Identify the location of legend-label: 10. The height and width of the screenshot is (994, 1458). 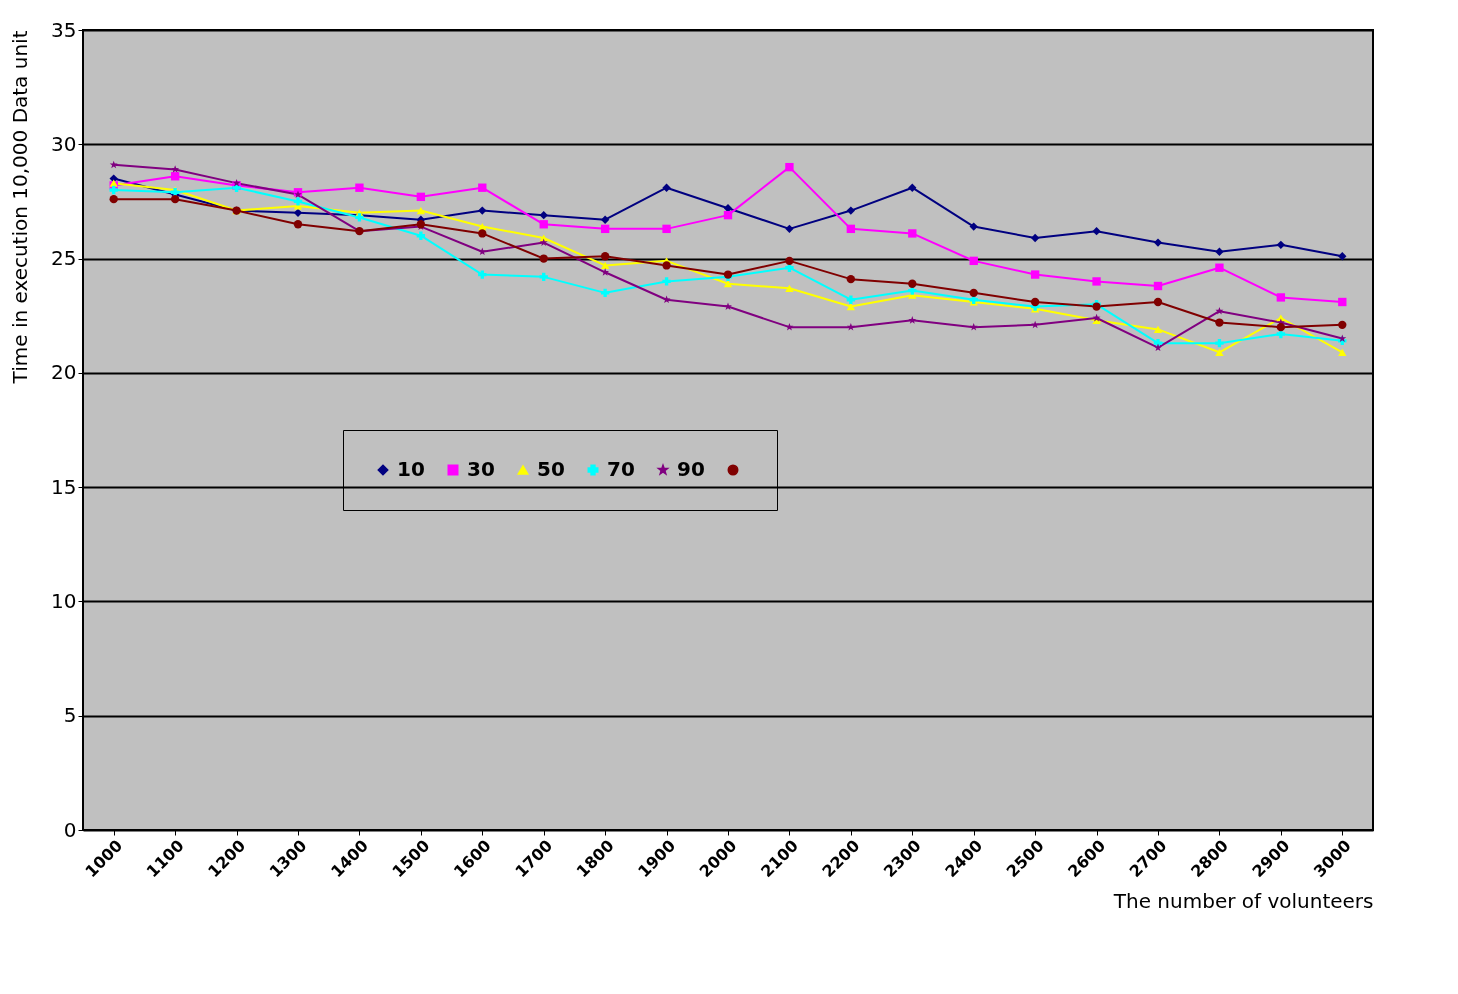
(411, 469).